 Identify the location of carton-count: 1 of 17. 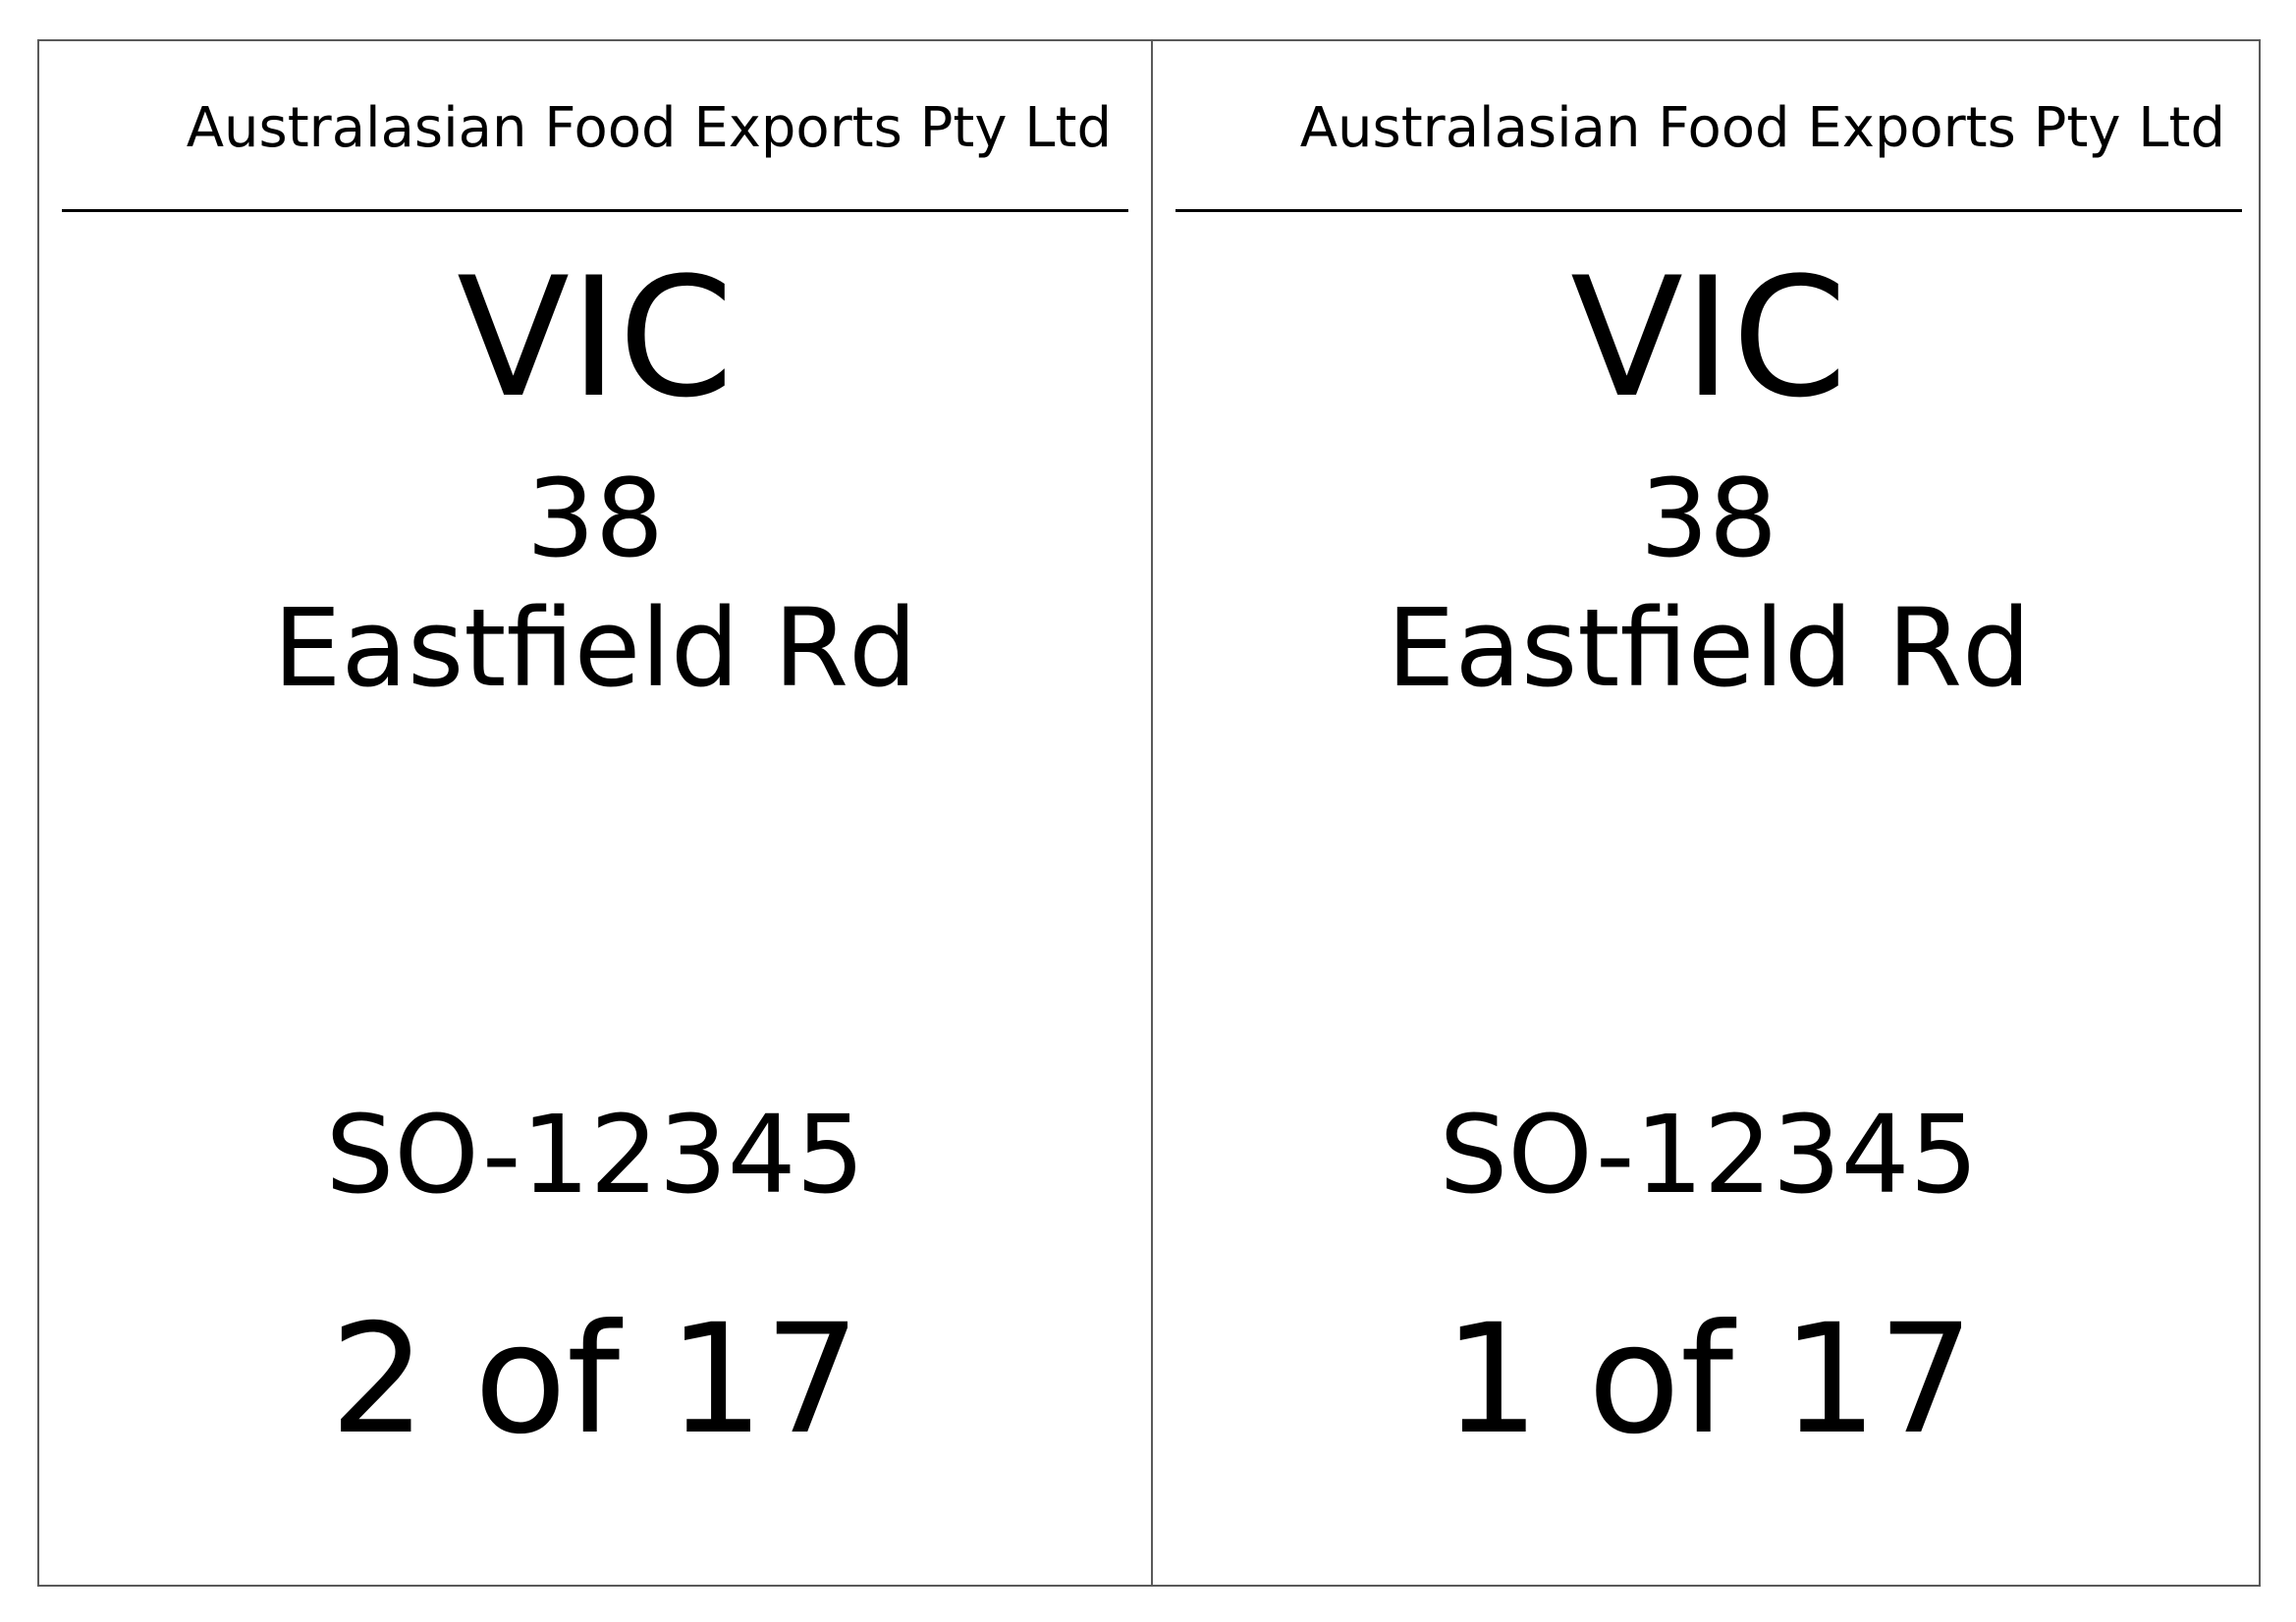
(1709, 1380).